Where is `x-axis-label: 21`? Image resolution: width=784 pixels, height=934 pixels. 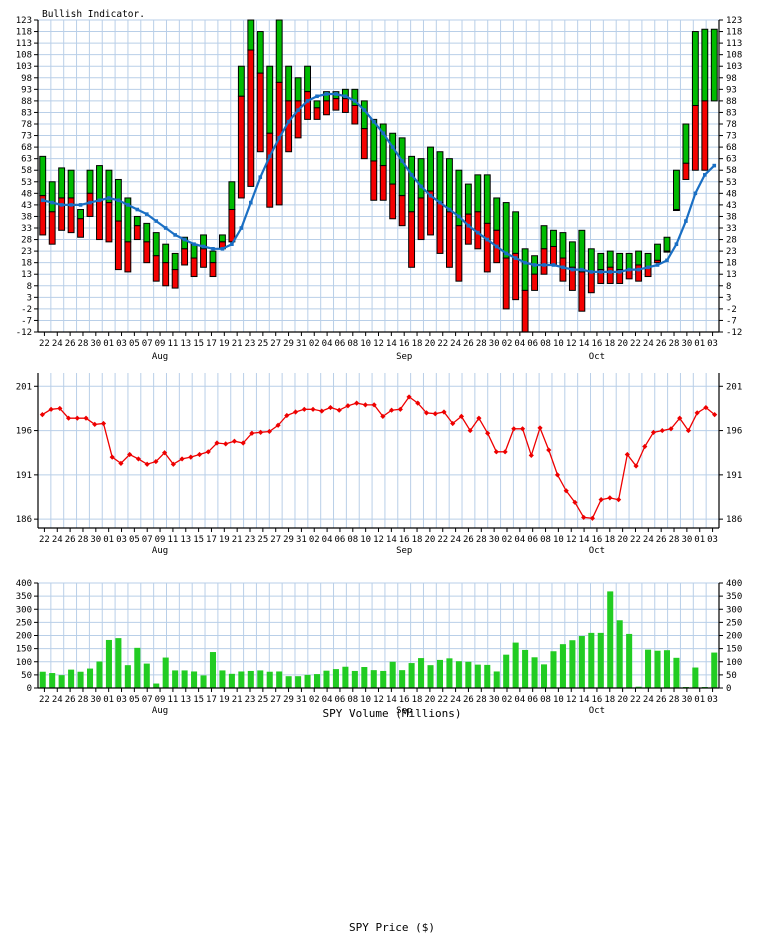
x-axis-label: 21 is located at coordinates (237, 344).